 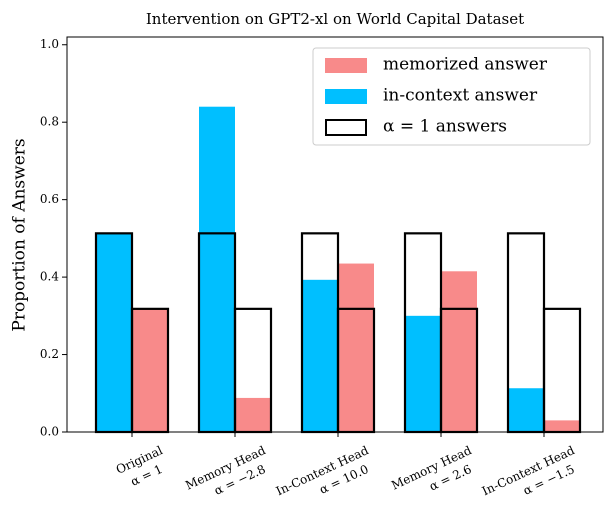 What do you see at coordinates (49, 44) in the screenshot?
I see `y-tick-label: 1.0` at bounding box center [49, 44].